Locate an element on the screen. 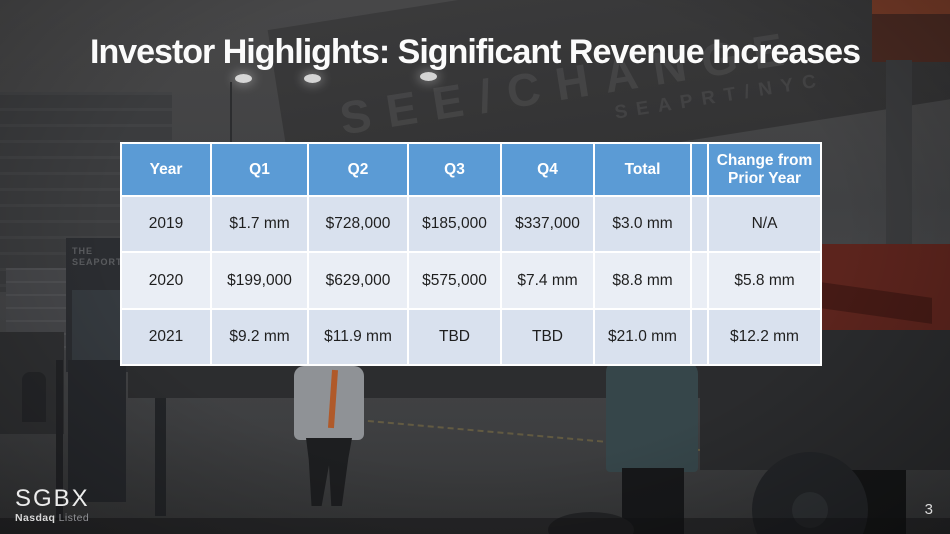 This screenshot has width=950, height=534. seaport-kiosk-sign: THE SEAPORT is located at coordinates (98, 305).